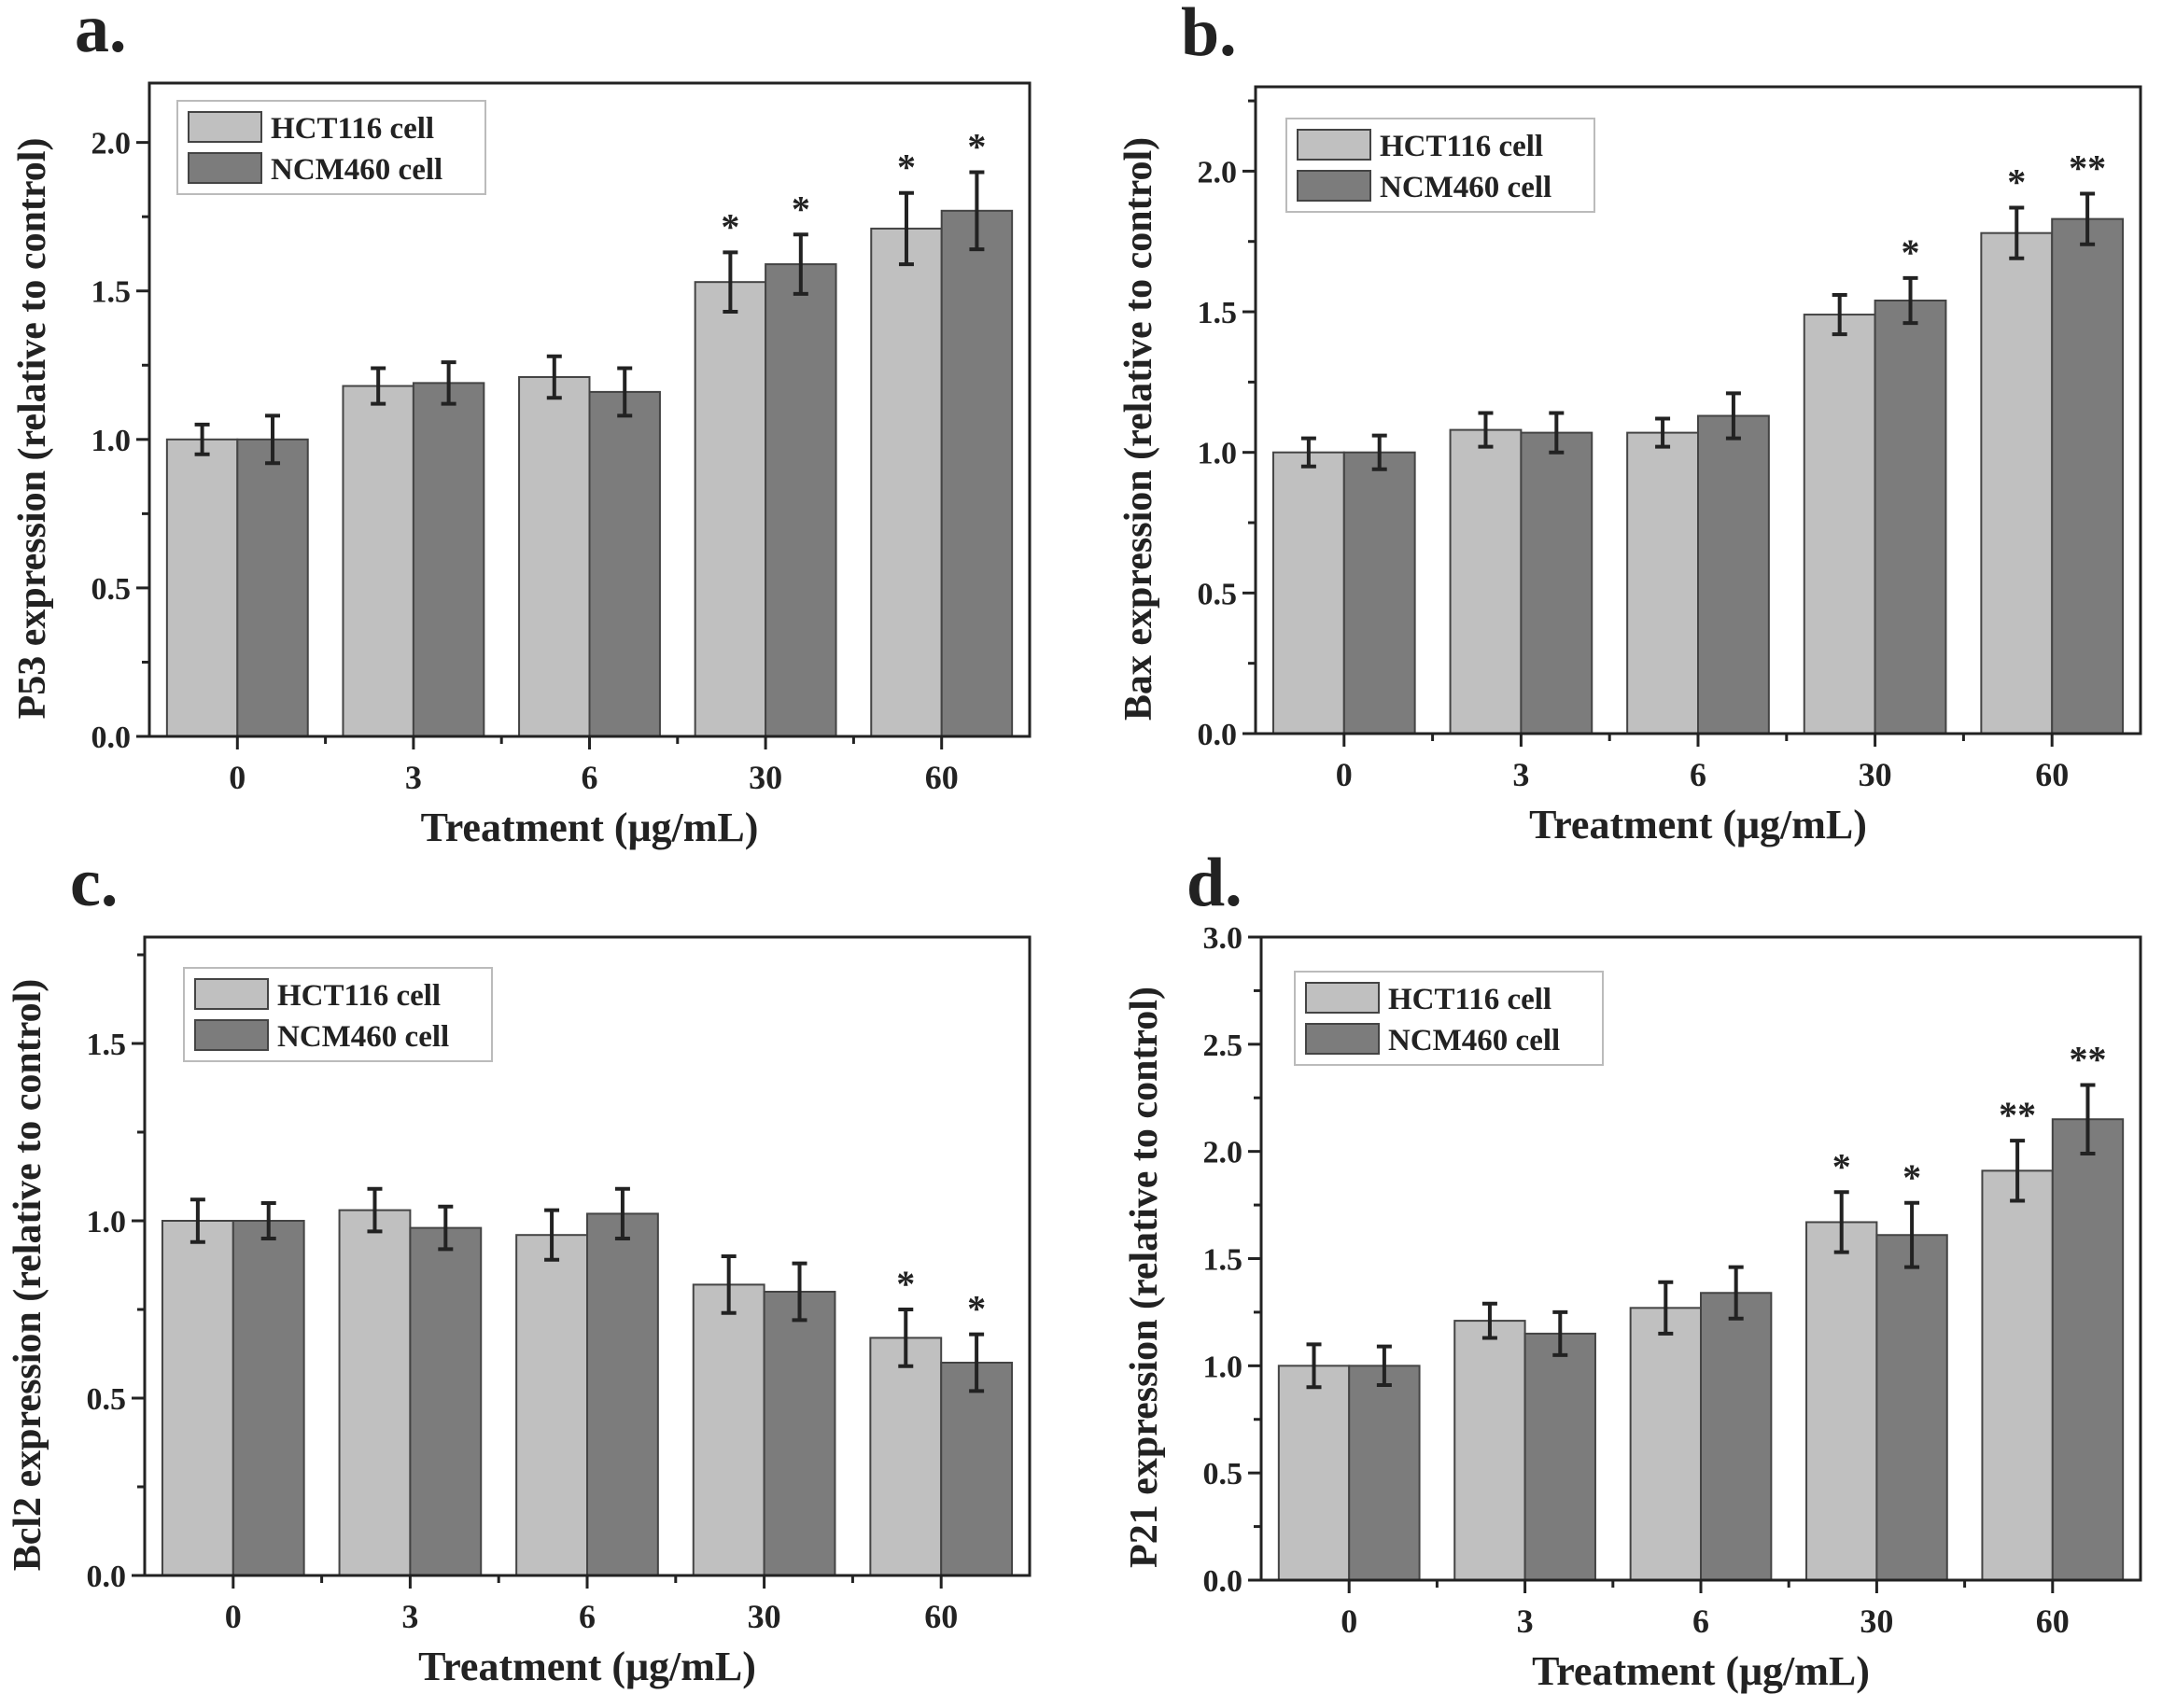 The height and width of the screenshot is (1708, 2162). Describe the element at coordinates (94, 883) in the screenshot. I see `panel-label: c.` at that location.